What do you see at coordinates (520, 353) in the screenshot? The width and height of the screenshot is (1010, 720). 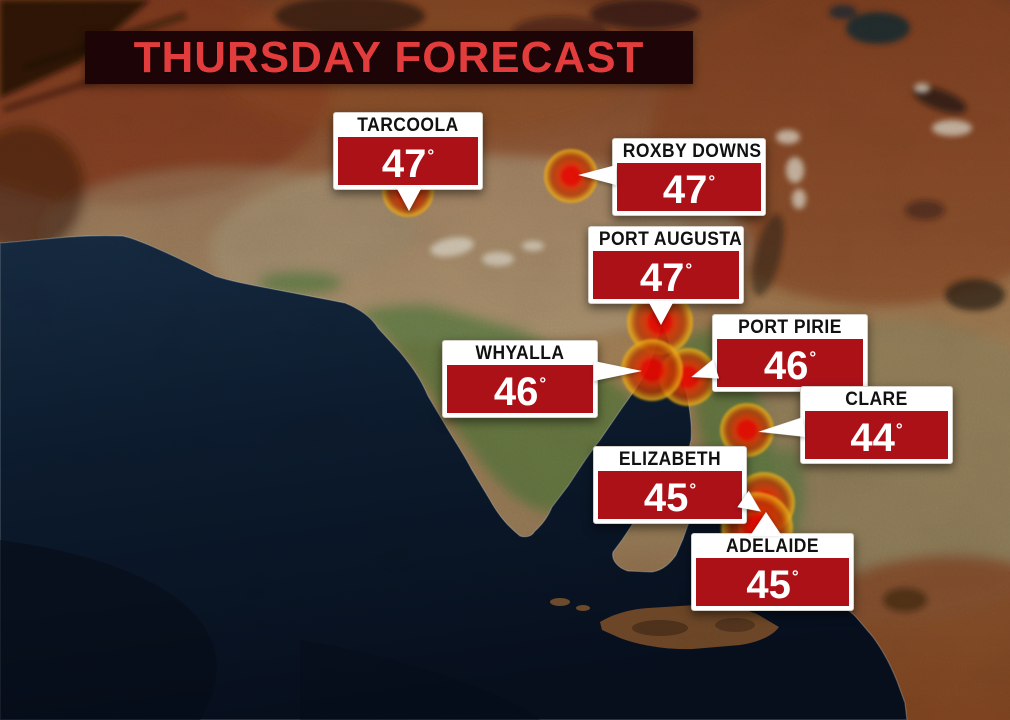 I see `city-name: WHYALLA` at bounding box center [520, 353].